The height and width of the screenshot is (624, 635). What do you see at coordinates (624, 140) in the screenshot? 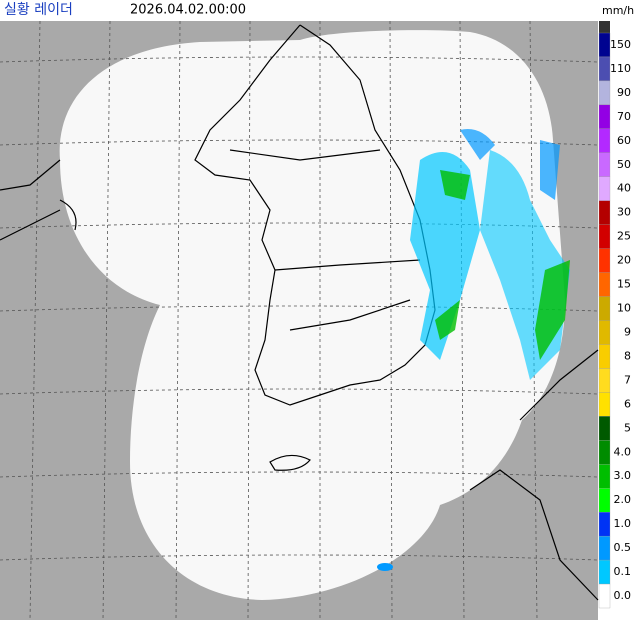
I see `legend-label: 60` at bounding box center [624, 140].